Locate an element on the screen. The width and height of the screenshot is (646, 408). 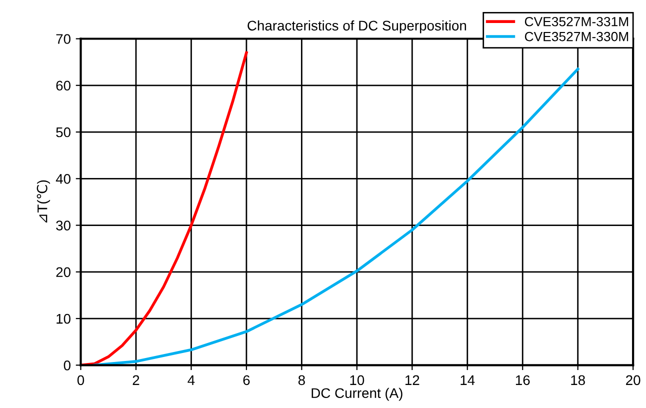
x-tick-label: 6 is located at coordinates (246, 380).